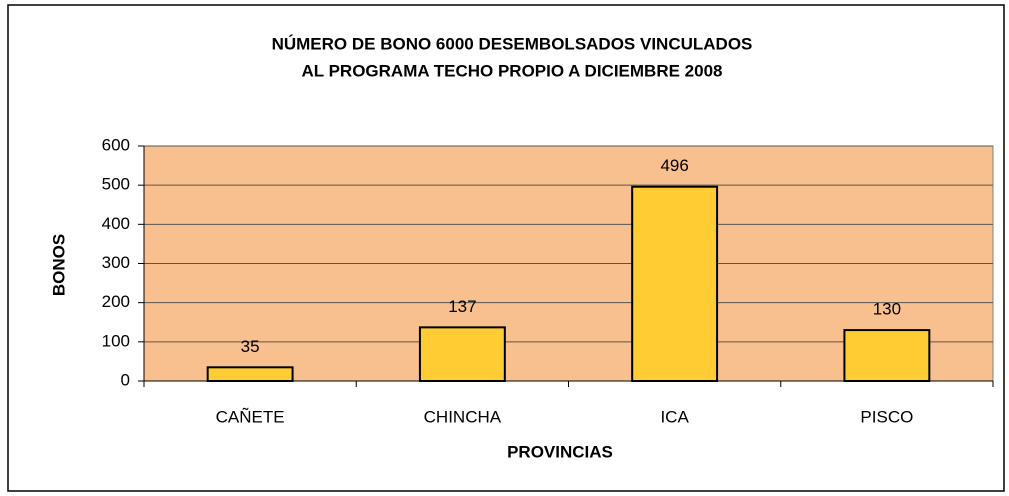  What do you see at coordinates (116, 340) in the screenshot?
I see `y-tick-label: 100` at bounding box center [116, 340].